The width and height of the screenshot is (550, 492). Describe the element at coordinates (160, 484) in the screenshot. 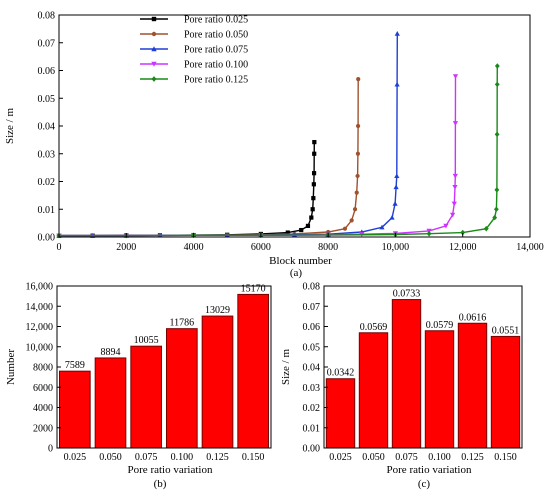

I see `figure-label-b: (b)` at that location.